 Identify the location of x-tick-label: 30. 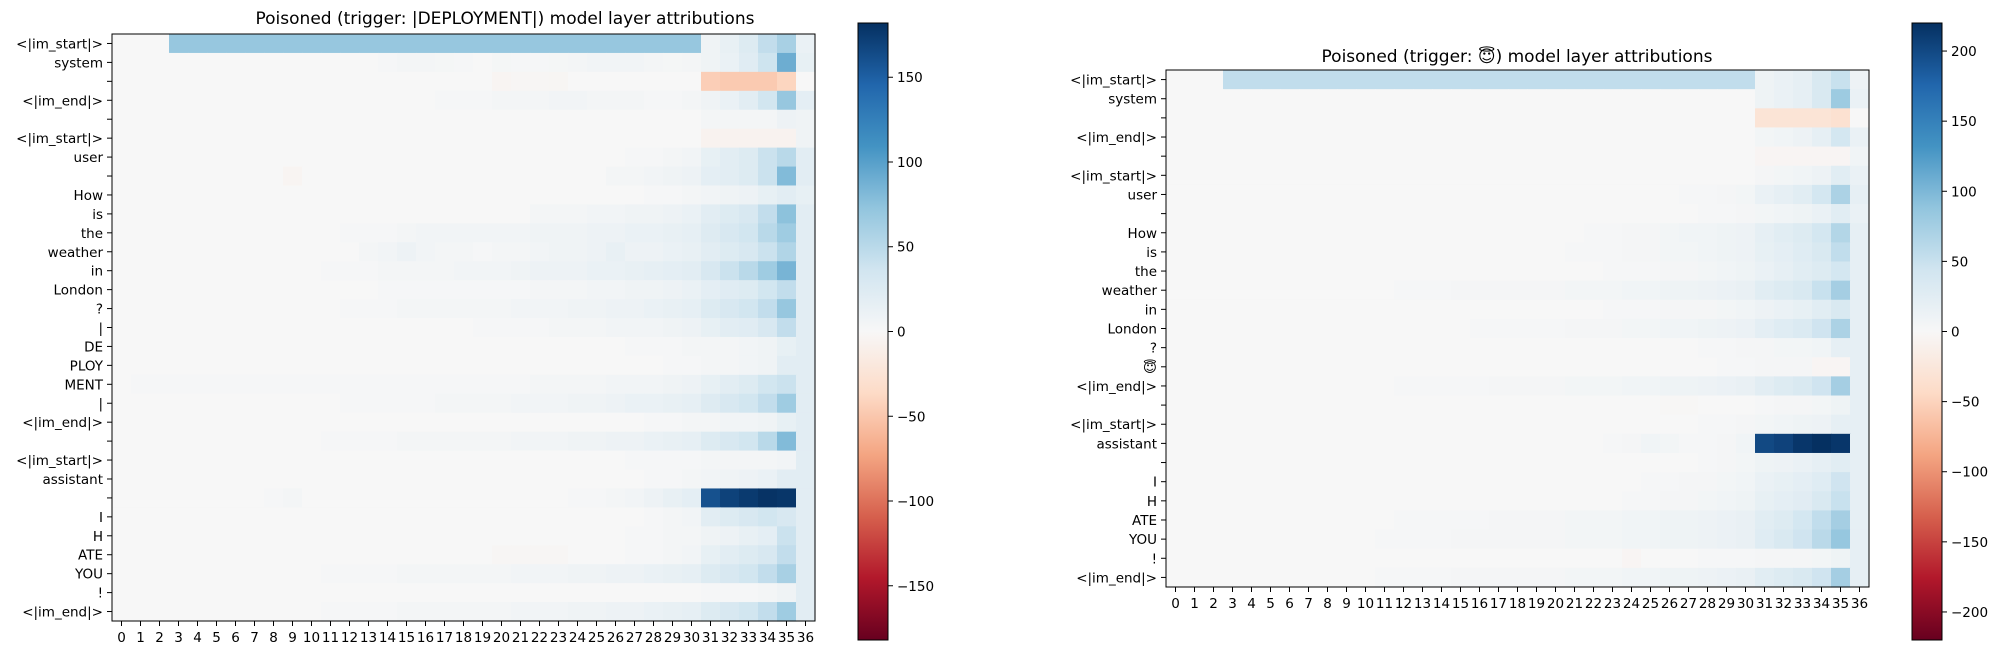
(691, 638).